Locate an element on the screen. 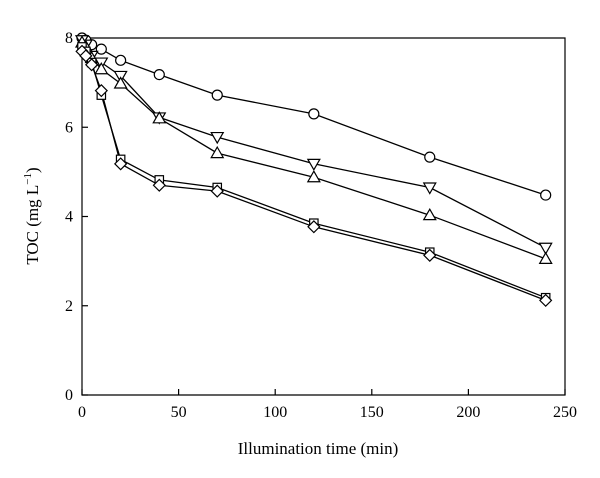  x-tick-label: 100 is located at coordinates (275, 412).